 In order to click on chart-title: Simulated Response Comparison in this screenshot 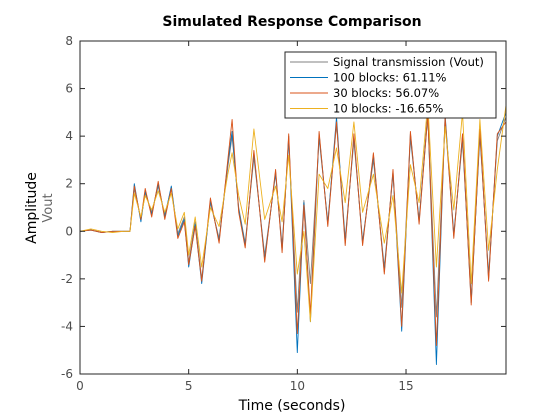, I will do `click(291, 22)`.